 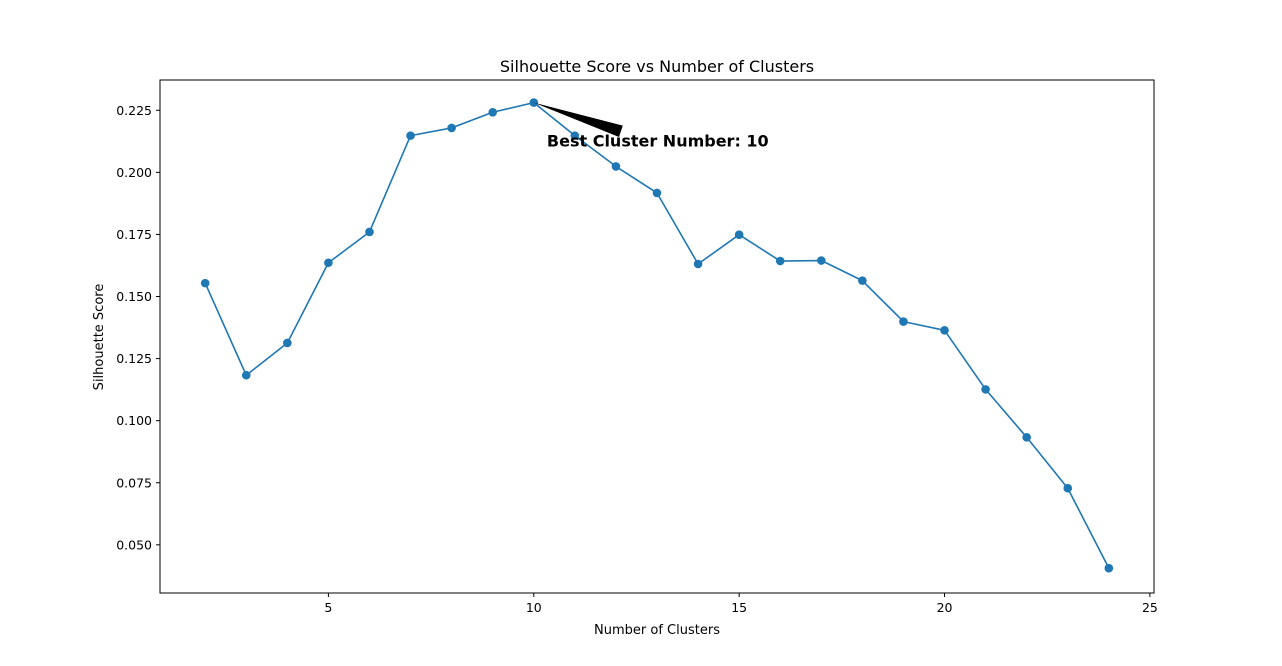 I want to click on y-tick-label: 0.075, so click(x=134, y=482).